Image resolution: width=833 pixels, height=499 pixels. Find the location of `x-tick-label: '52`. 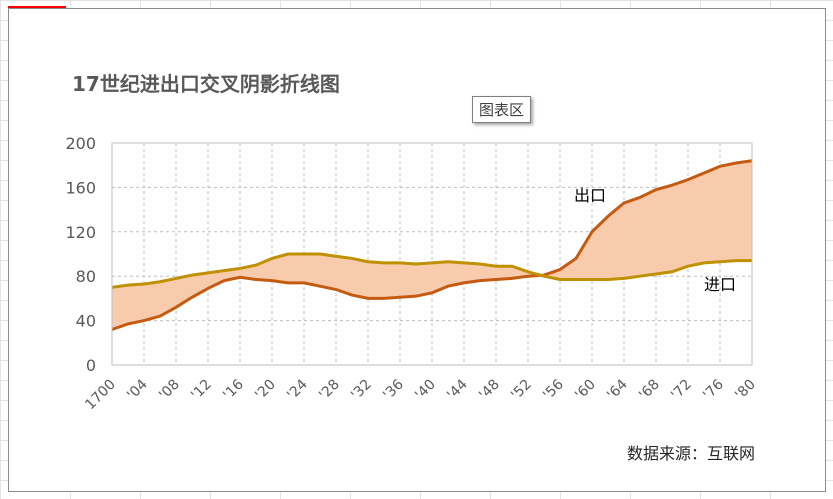

x-tick-label: '52 is located at coordinates (521, 390).